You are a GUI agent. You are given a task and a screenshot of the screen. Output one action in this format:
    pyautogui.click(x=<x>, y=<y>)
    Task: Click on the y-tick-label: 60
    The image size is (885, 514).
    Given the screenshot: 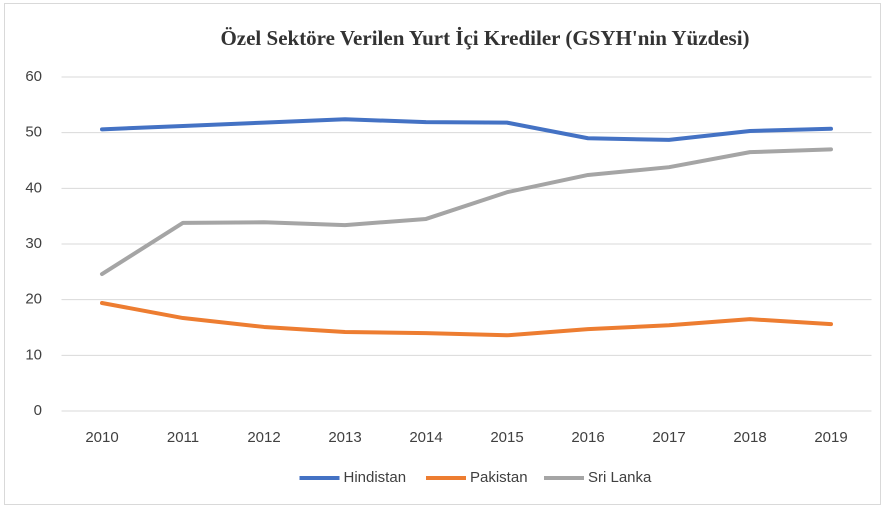 What is the action you would take?
    pyautogui.click(x=33, y=76)
    